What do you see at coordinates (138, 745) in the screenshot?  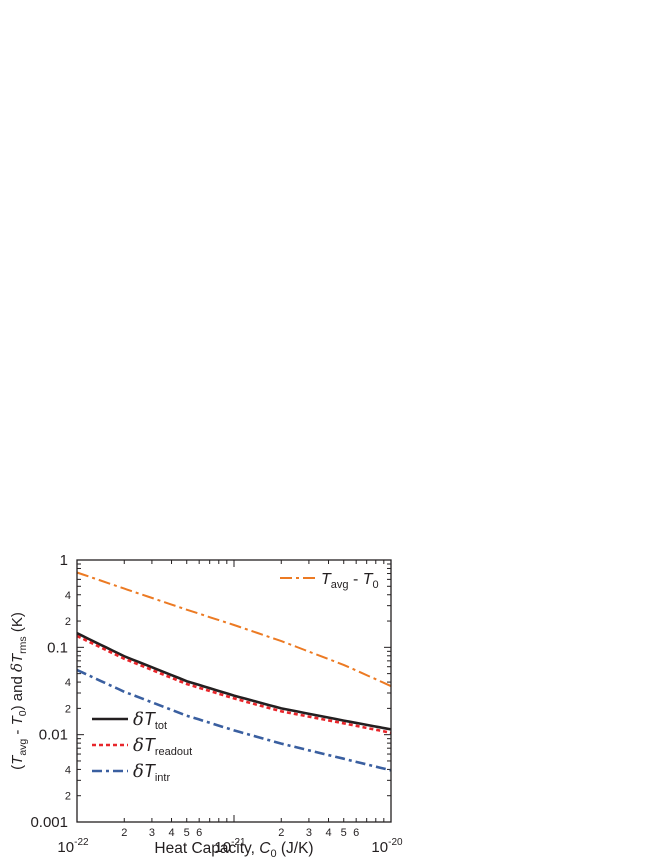 I see `legend-readout-delta: δ` at bounding box center [138, 745].